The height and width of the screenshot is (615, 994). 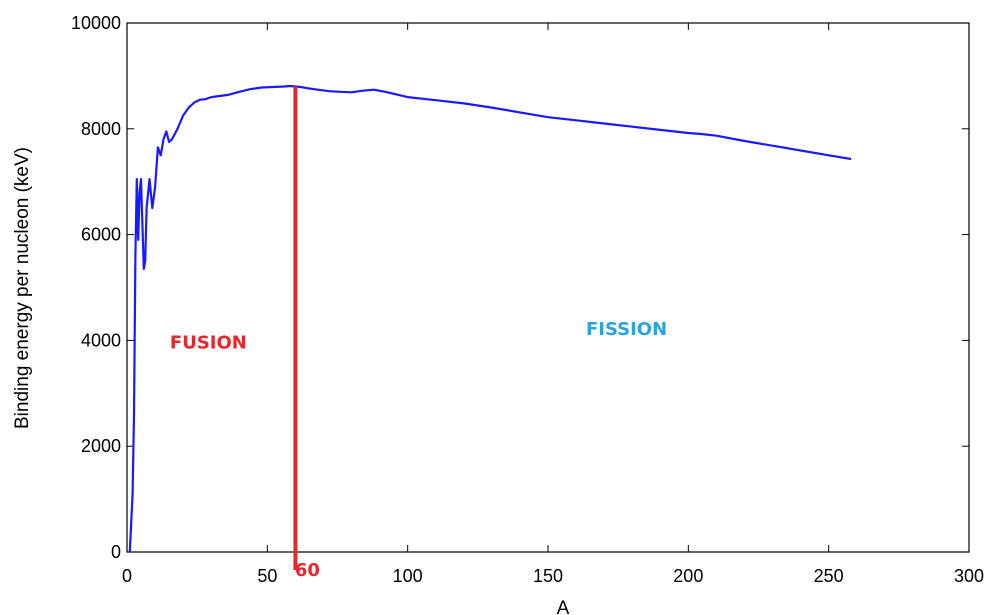 I want to click on y-tick-label: 8000, so click(x=101, y=129).